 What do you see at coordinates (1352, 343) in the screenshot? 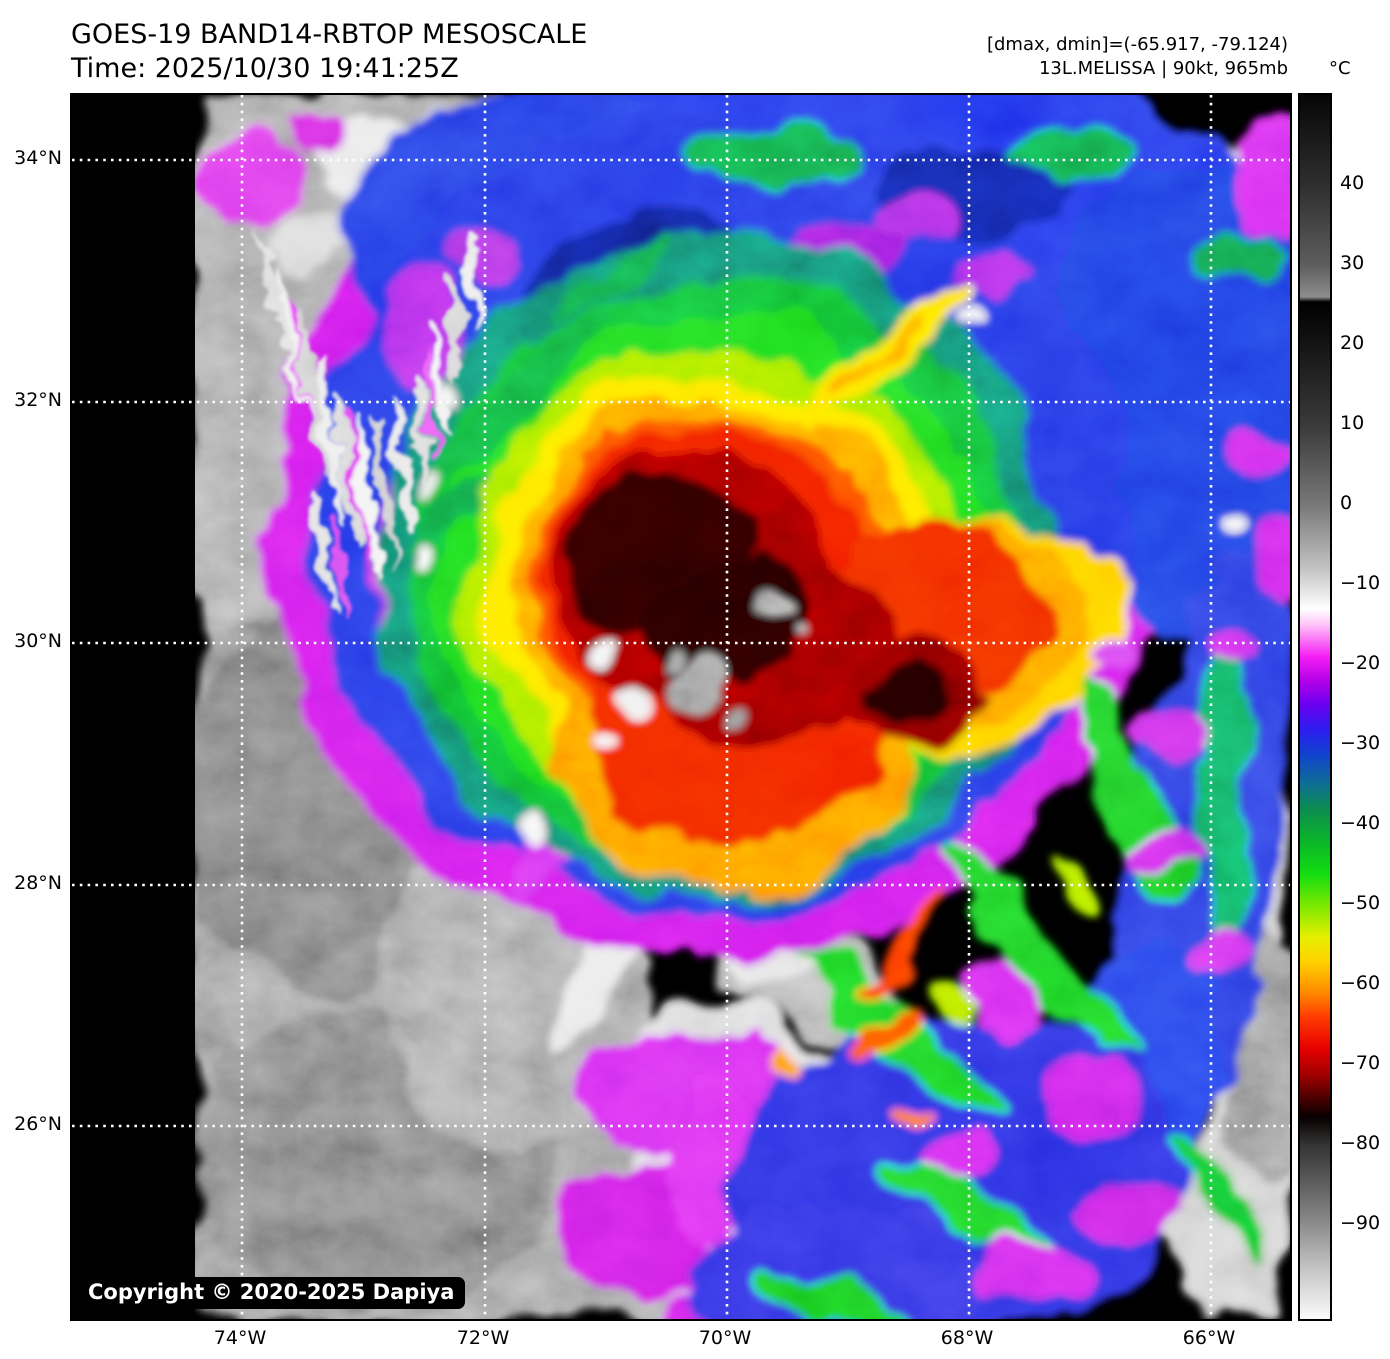
I see `cbar-tick-20: 20` at bounding box center [1352, 343].